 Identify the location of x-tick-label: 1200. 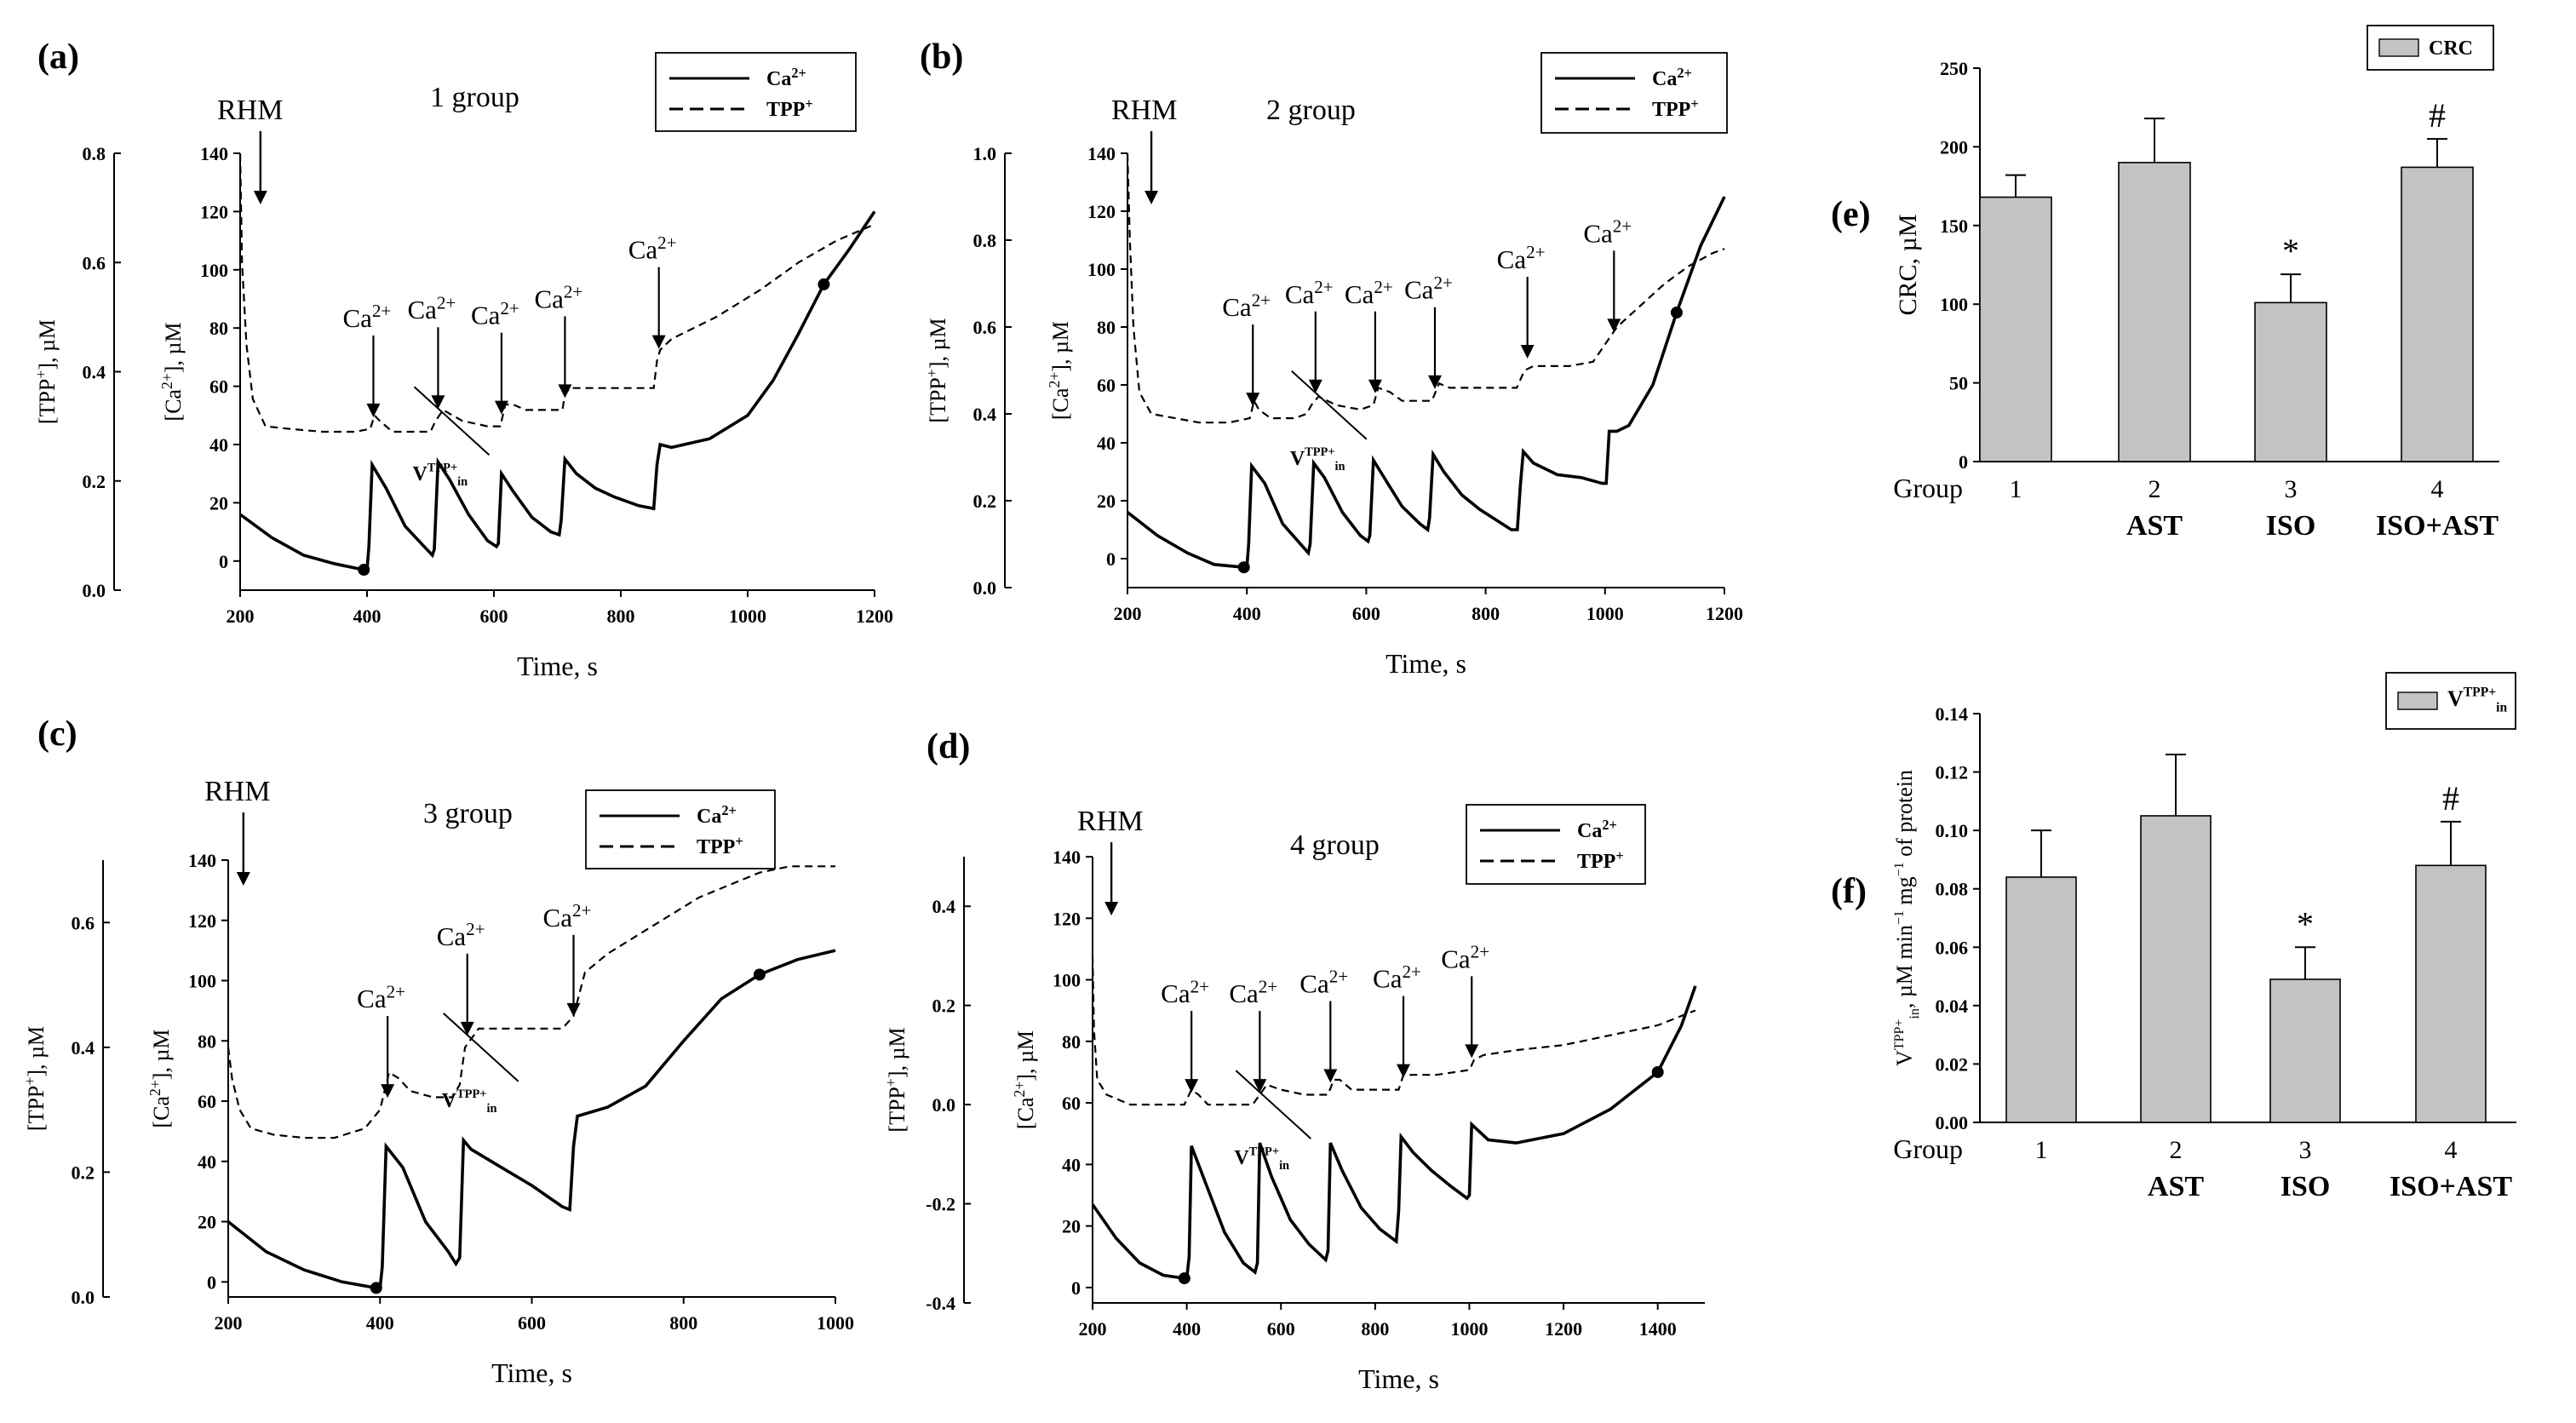
(1724, 613).